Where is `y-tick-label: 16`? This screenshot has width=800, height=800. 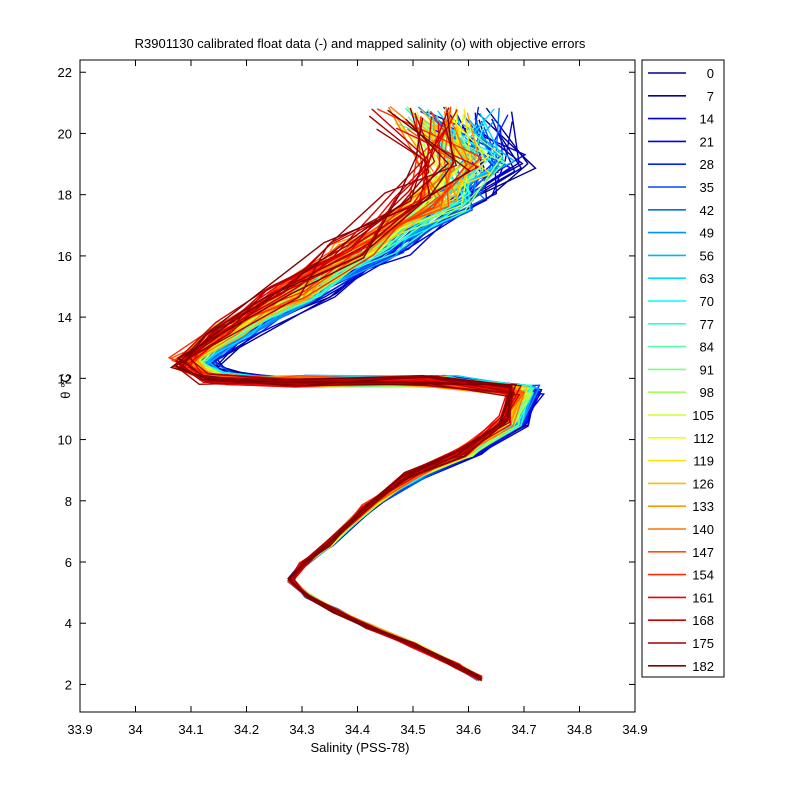 y-tick-label: 16 is located at coordinates (65, 256).